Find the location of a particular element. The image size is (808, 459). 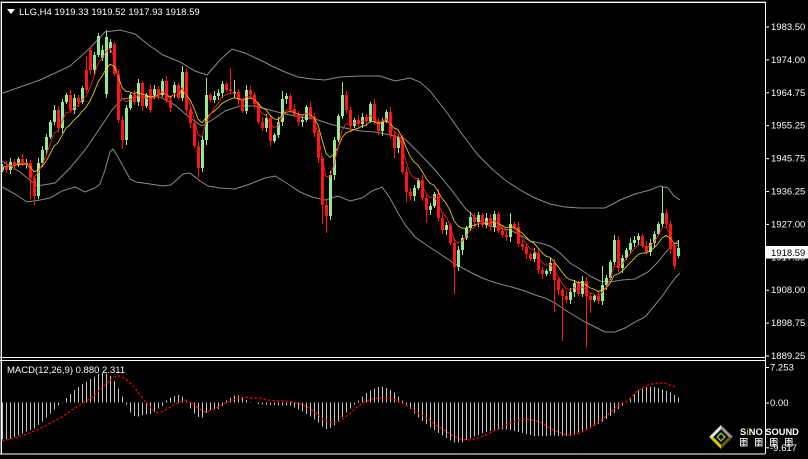

svg-text: 1983.50 is located at coordinates (788, 27).